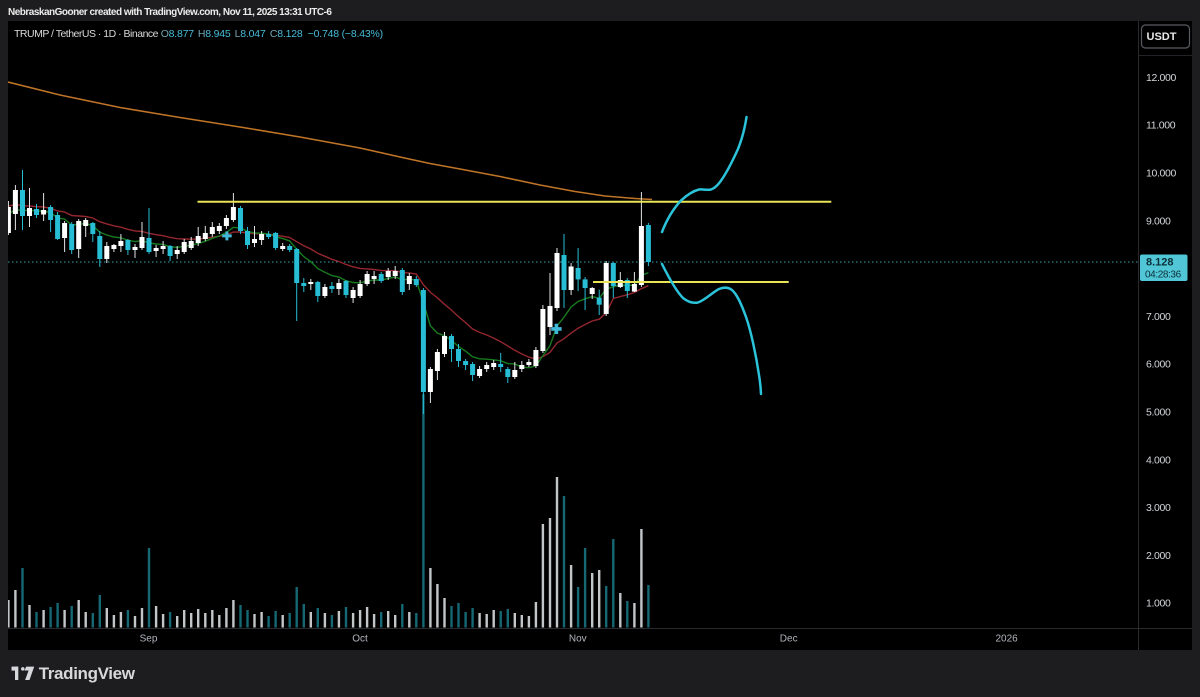 The image size is (1200, 697). Describe the element at coordinates (1161, 174) in the screenshot. I see `svg-text: 10.000` at that location.